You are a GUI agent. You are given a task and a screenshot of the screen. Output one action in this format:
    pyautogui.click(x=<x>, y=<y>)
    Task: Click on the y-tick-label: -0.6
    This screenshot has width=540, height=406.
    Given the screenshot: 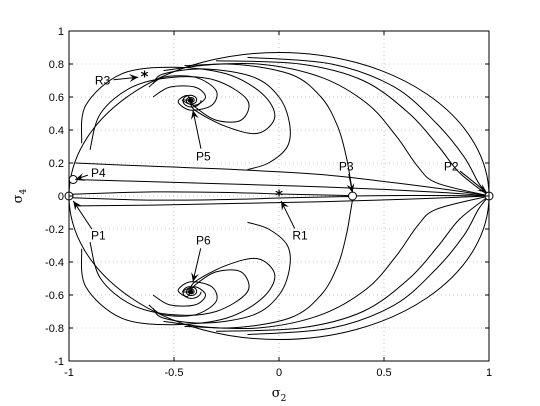 What is the action you would take?
    pyautogui.click(x=54, y=296)
    